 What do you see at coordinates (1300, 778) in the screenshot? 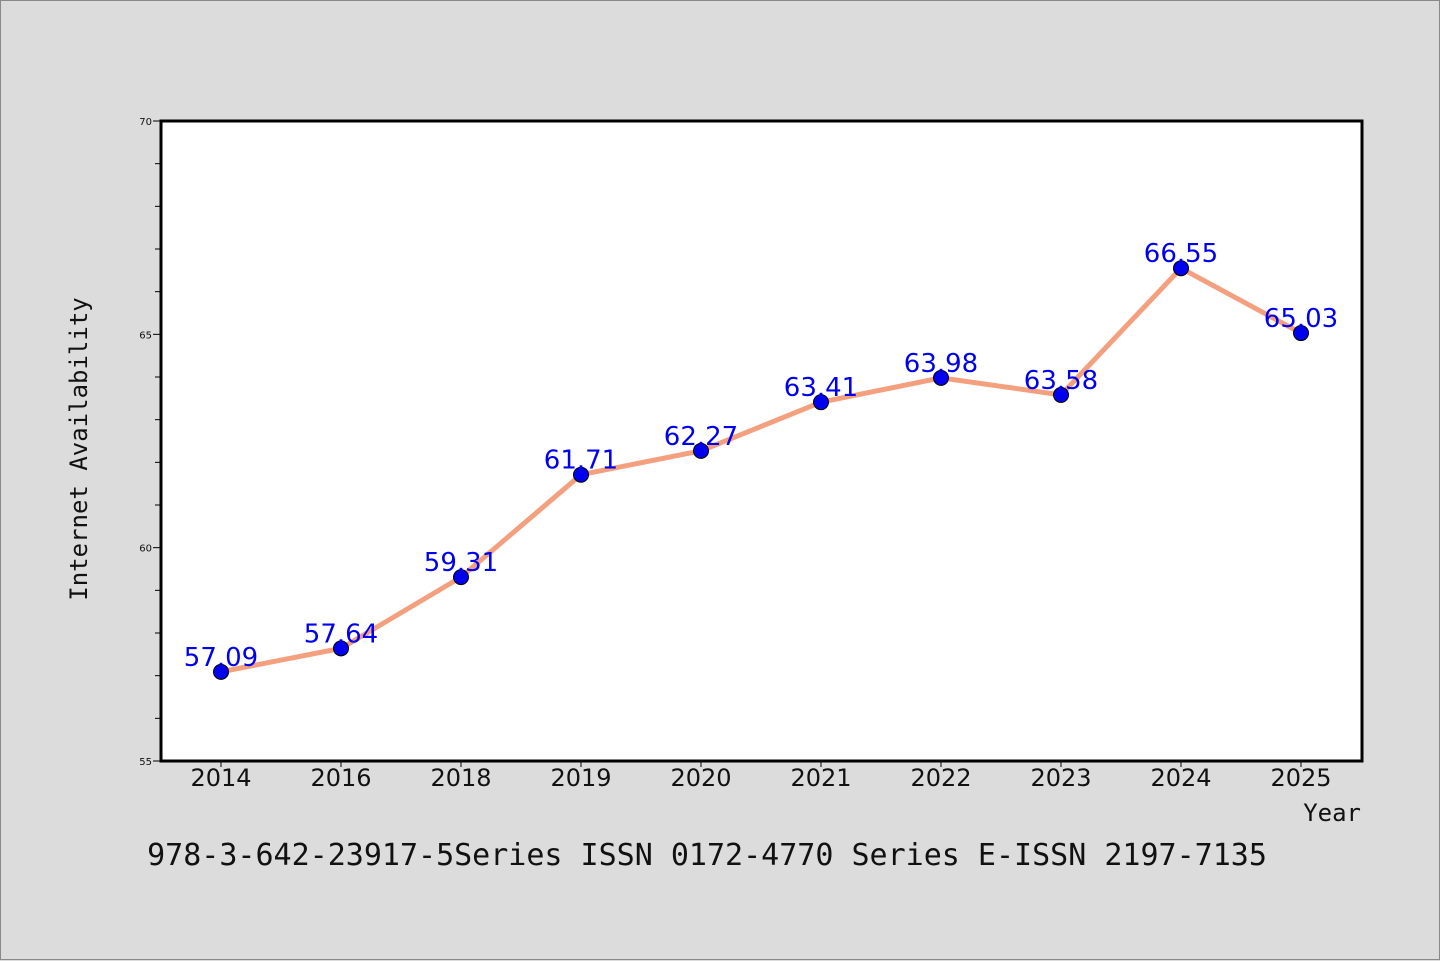
I see `x-tick-label: 2025` at bounding box center [1300, 778].